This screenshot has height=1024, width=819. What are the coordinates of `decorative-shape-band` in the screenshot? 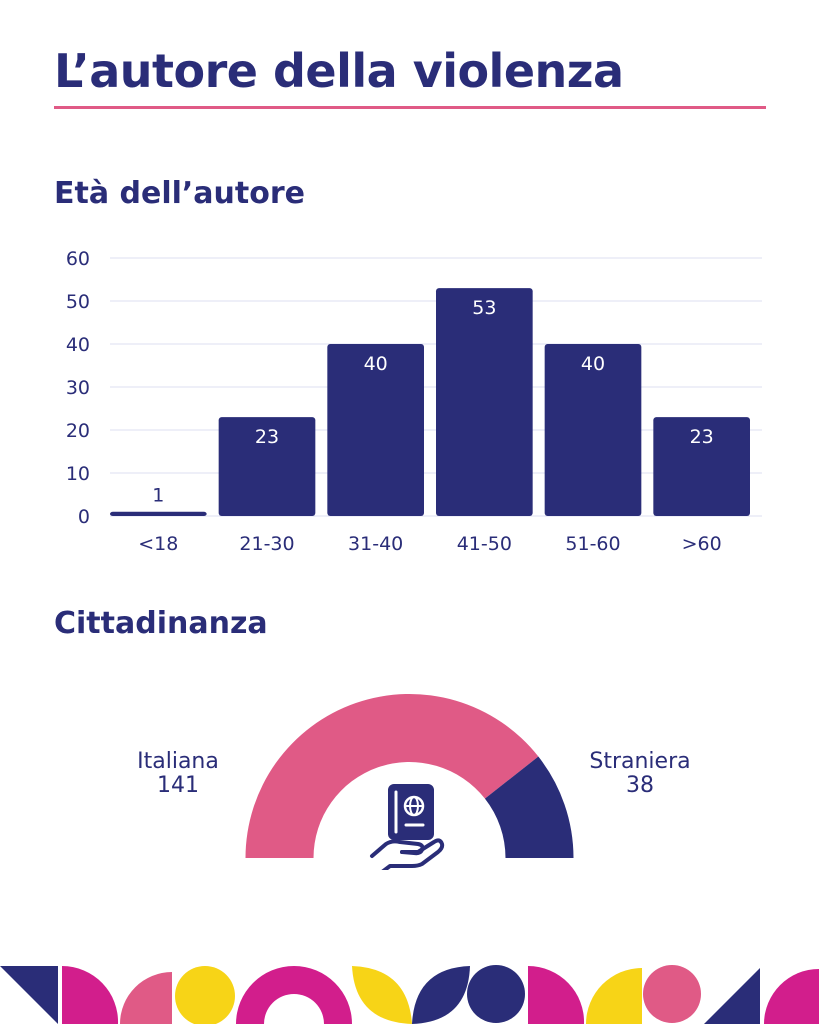 It's located at (409, 994).